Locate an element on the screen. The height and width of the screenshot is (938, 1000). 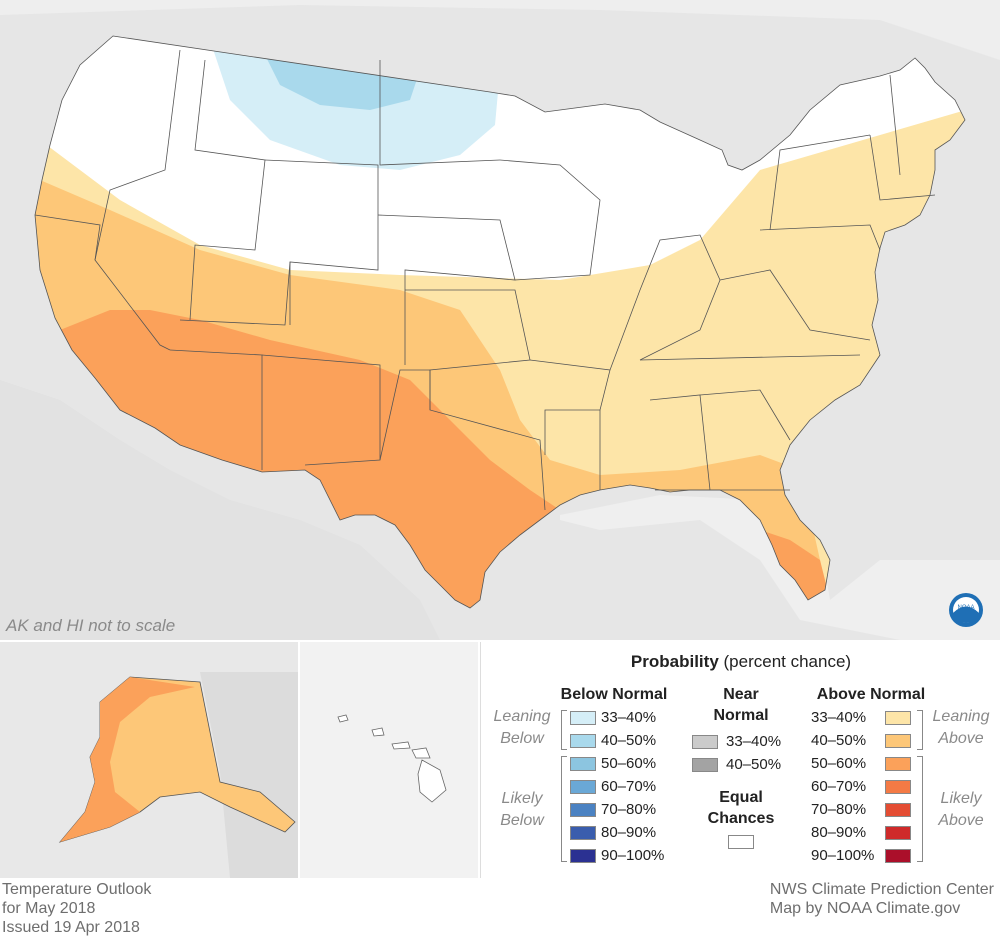
equal-chances-swatch is located at coordinates (741, 842).